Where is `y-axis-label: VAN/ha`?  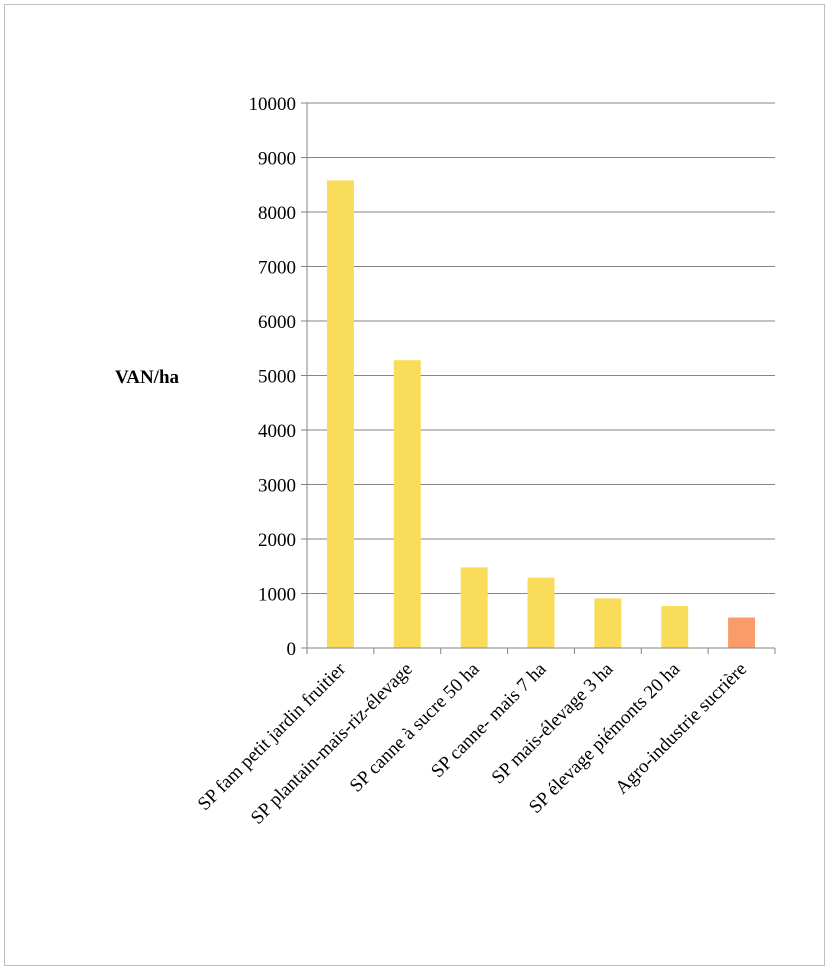
y-axis-label: VAN/ha is located at coordinates (147, 377).